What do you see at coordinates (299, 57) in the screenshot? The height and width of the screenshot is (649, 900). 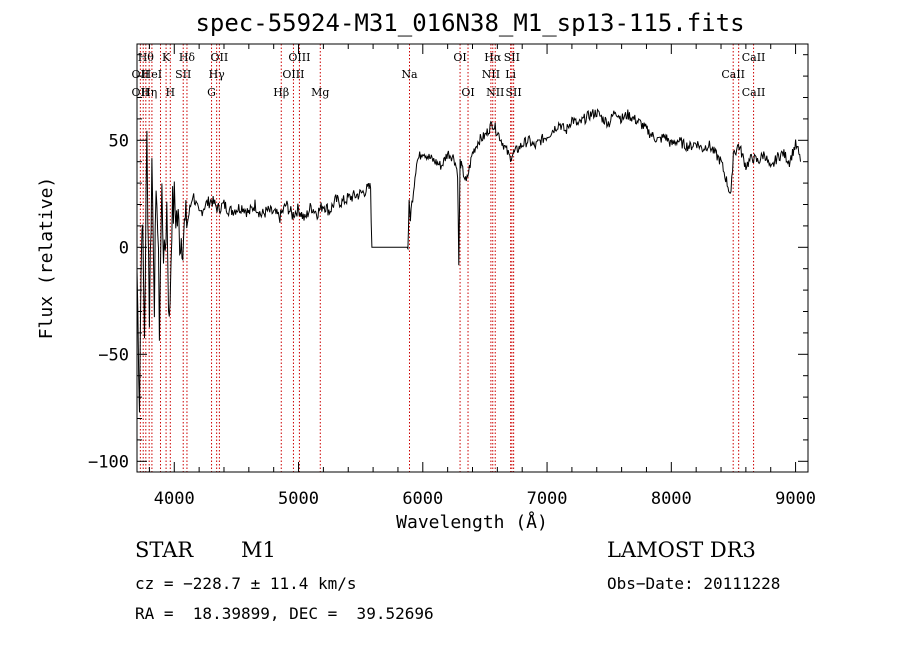 I see `marker-label-row1-4: OIII` at bounding box center [299, 57].